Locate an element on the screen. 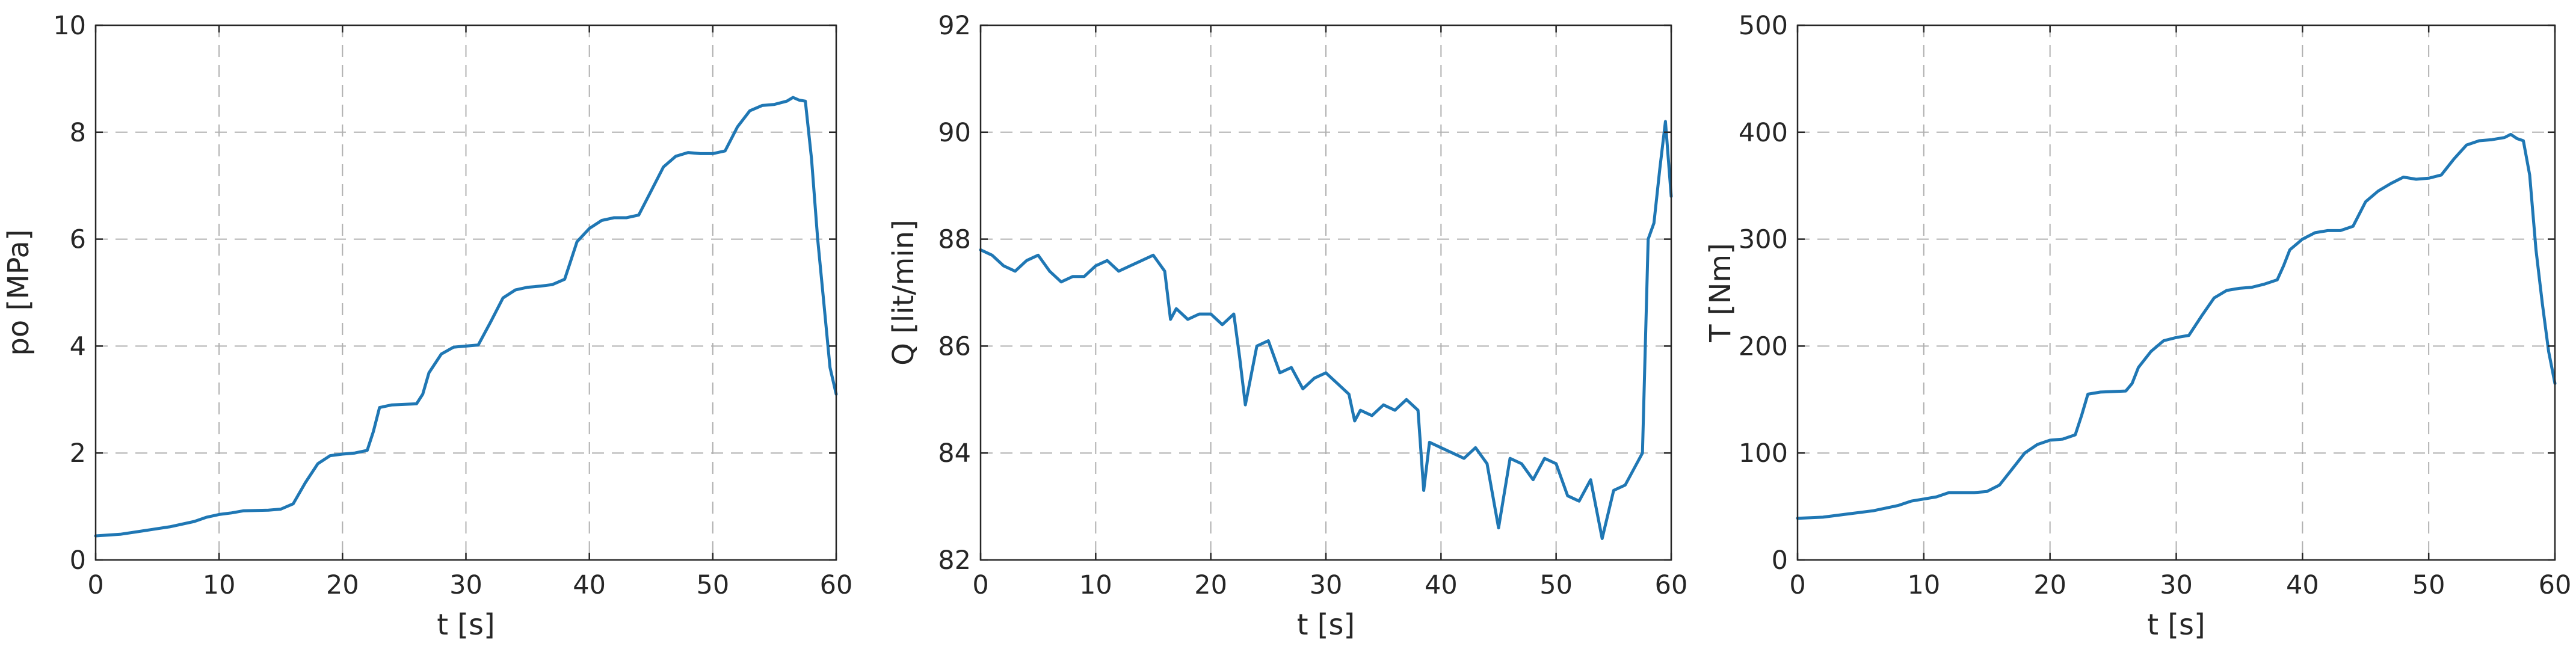  y-tick-label: 86 is located at coordinates (954, 346).